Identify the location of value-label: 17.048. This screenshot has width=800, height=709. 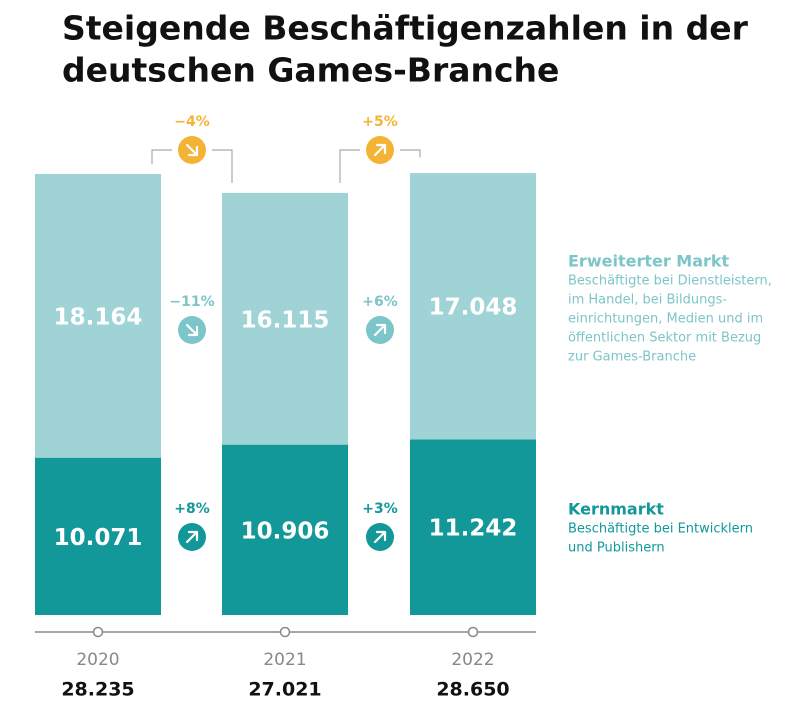
(473, 308).